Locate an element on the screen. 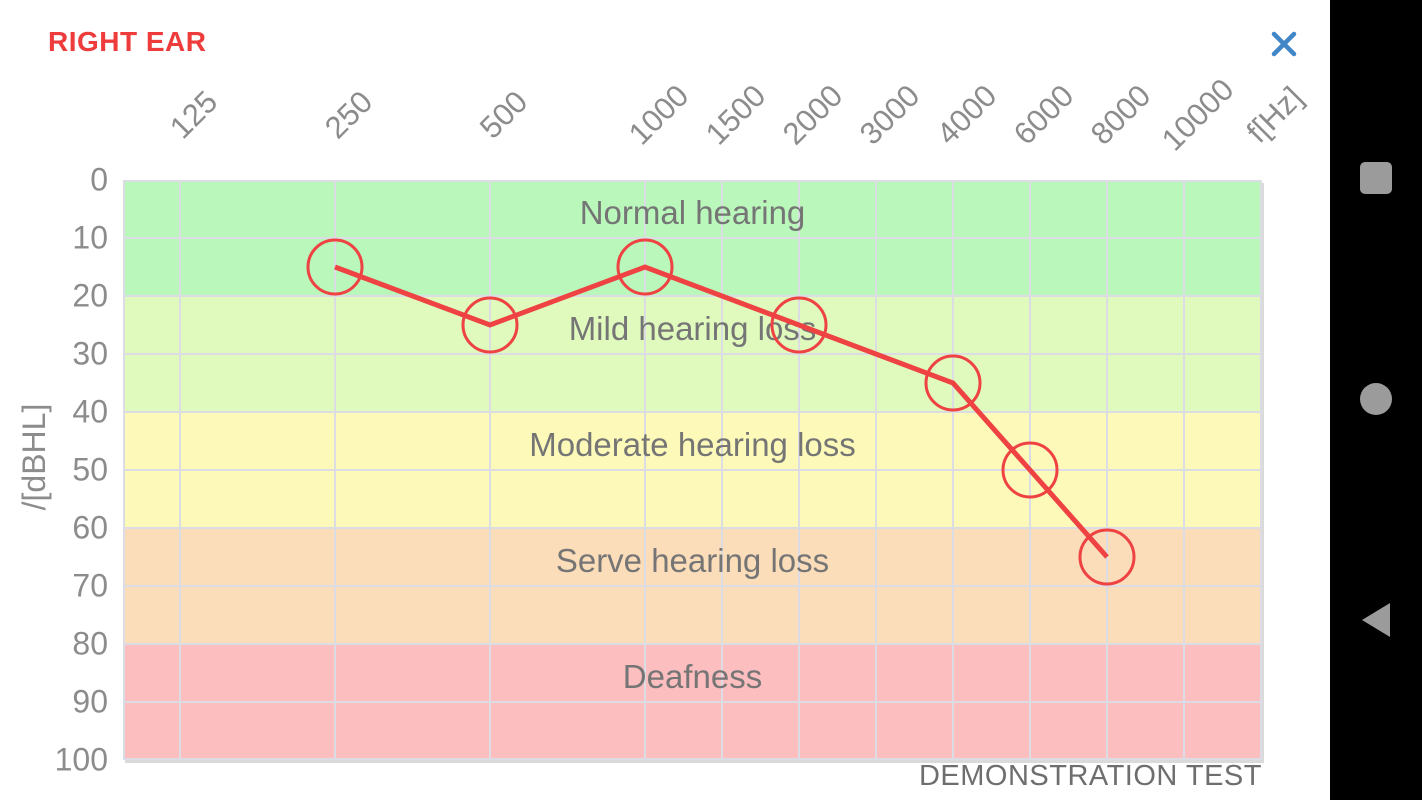  data-point-250hz is located at coordinates (335, 267).